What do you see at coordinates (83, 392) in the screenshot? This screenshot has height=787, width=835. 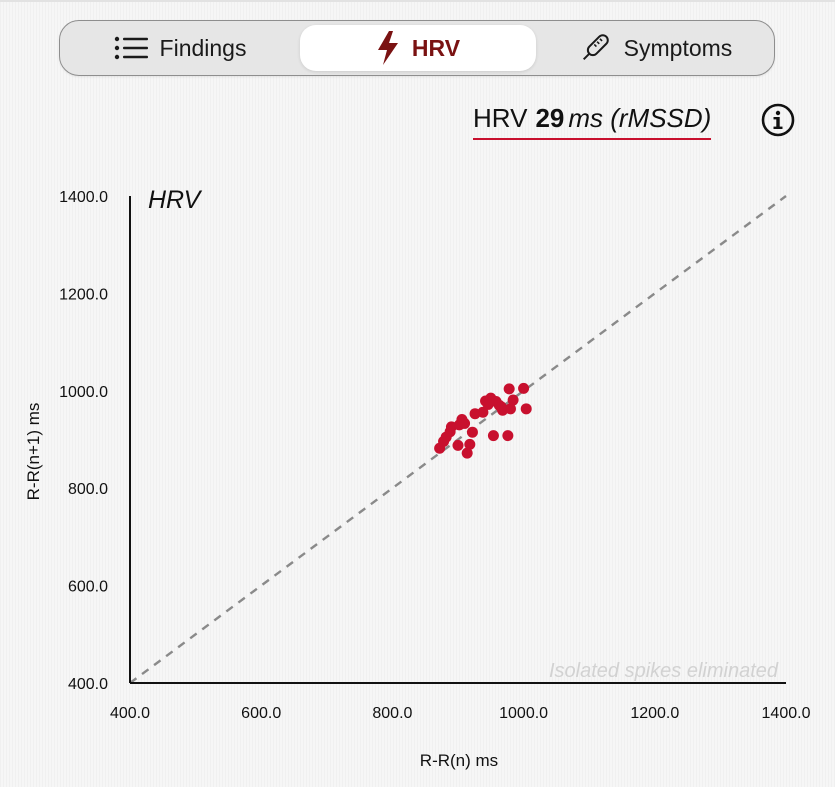 I see `y-tick-label: 1000.0` at bounding box center [83, 392].